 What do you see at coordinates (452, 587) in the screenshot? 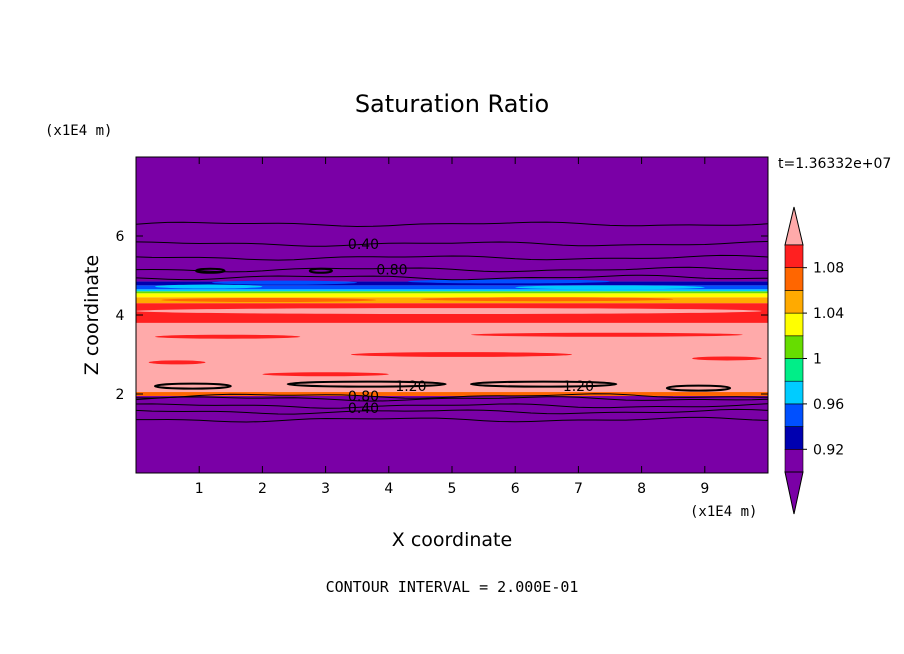
I see `contour-interval-footer: CONTOUR INTERVAL = 2.000E-01` at bounding box center [452, 587].